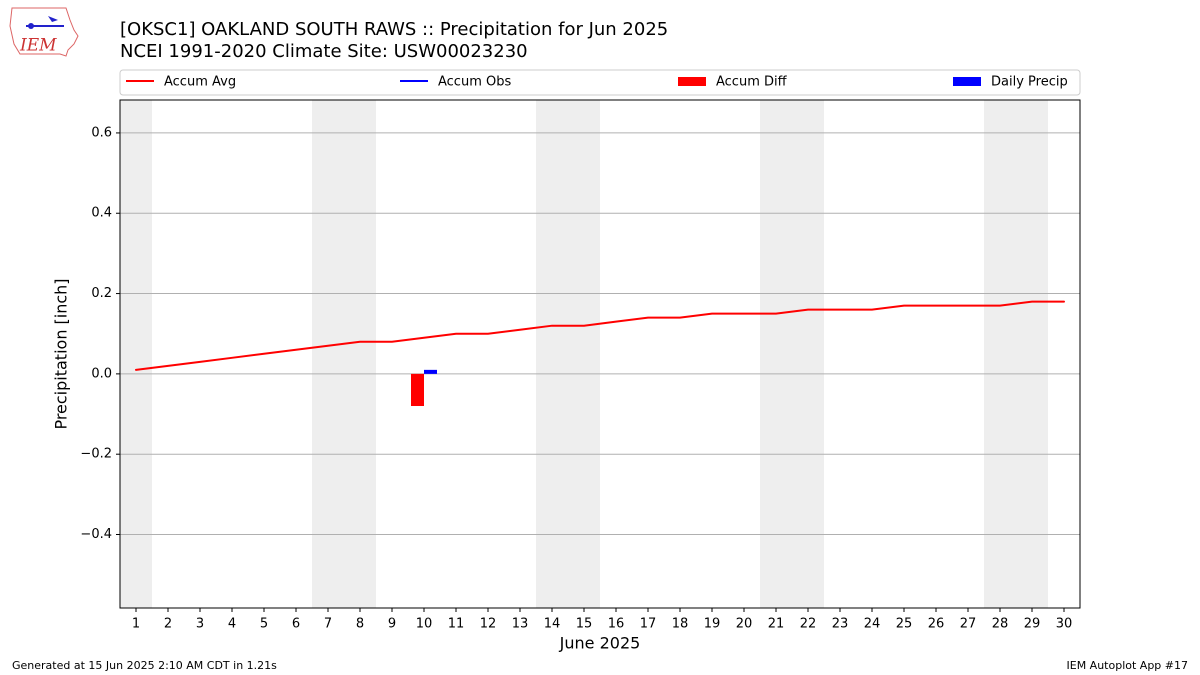 This screenshot has width=1200, height=675. I want to click on x-tick-label: 17, so click(648, 624).